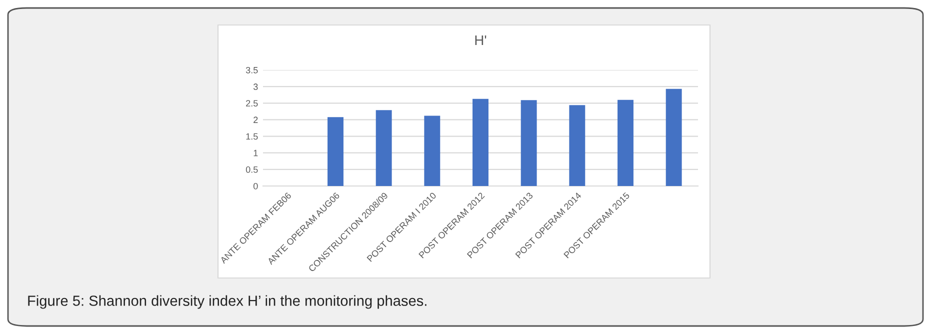  What do you see at coordinates (252, 169) in the screenshot?
I see `y-tick-label: 0.5` at bounding box center [252, 169].